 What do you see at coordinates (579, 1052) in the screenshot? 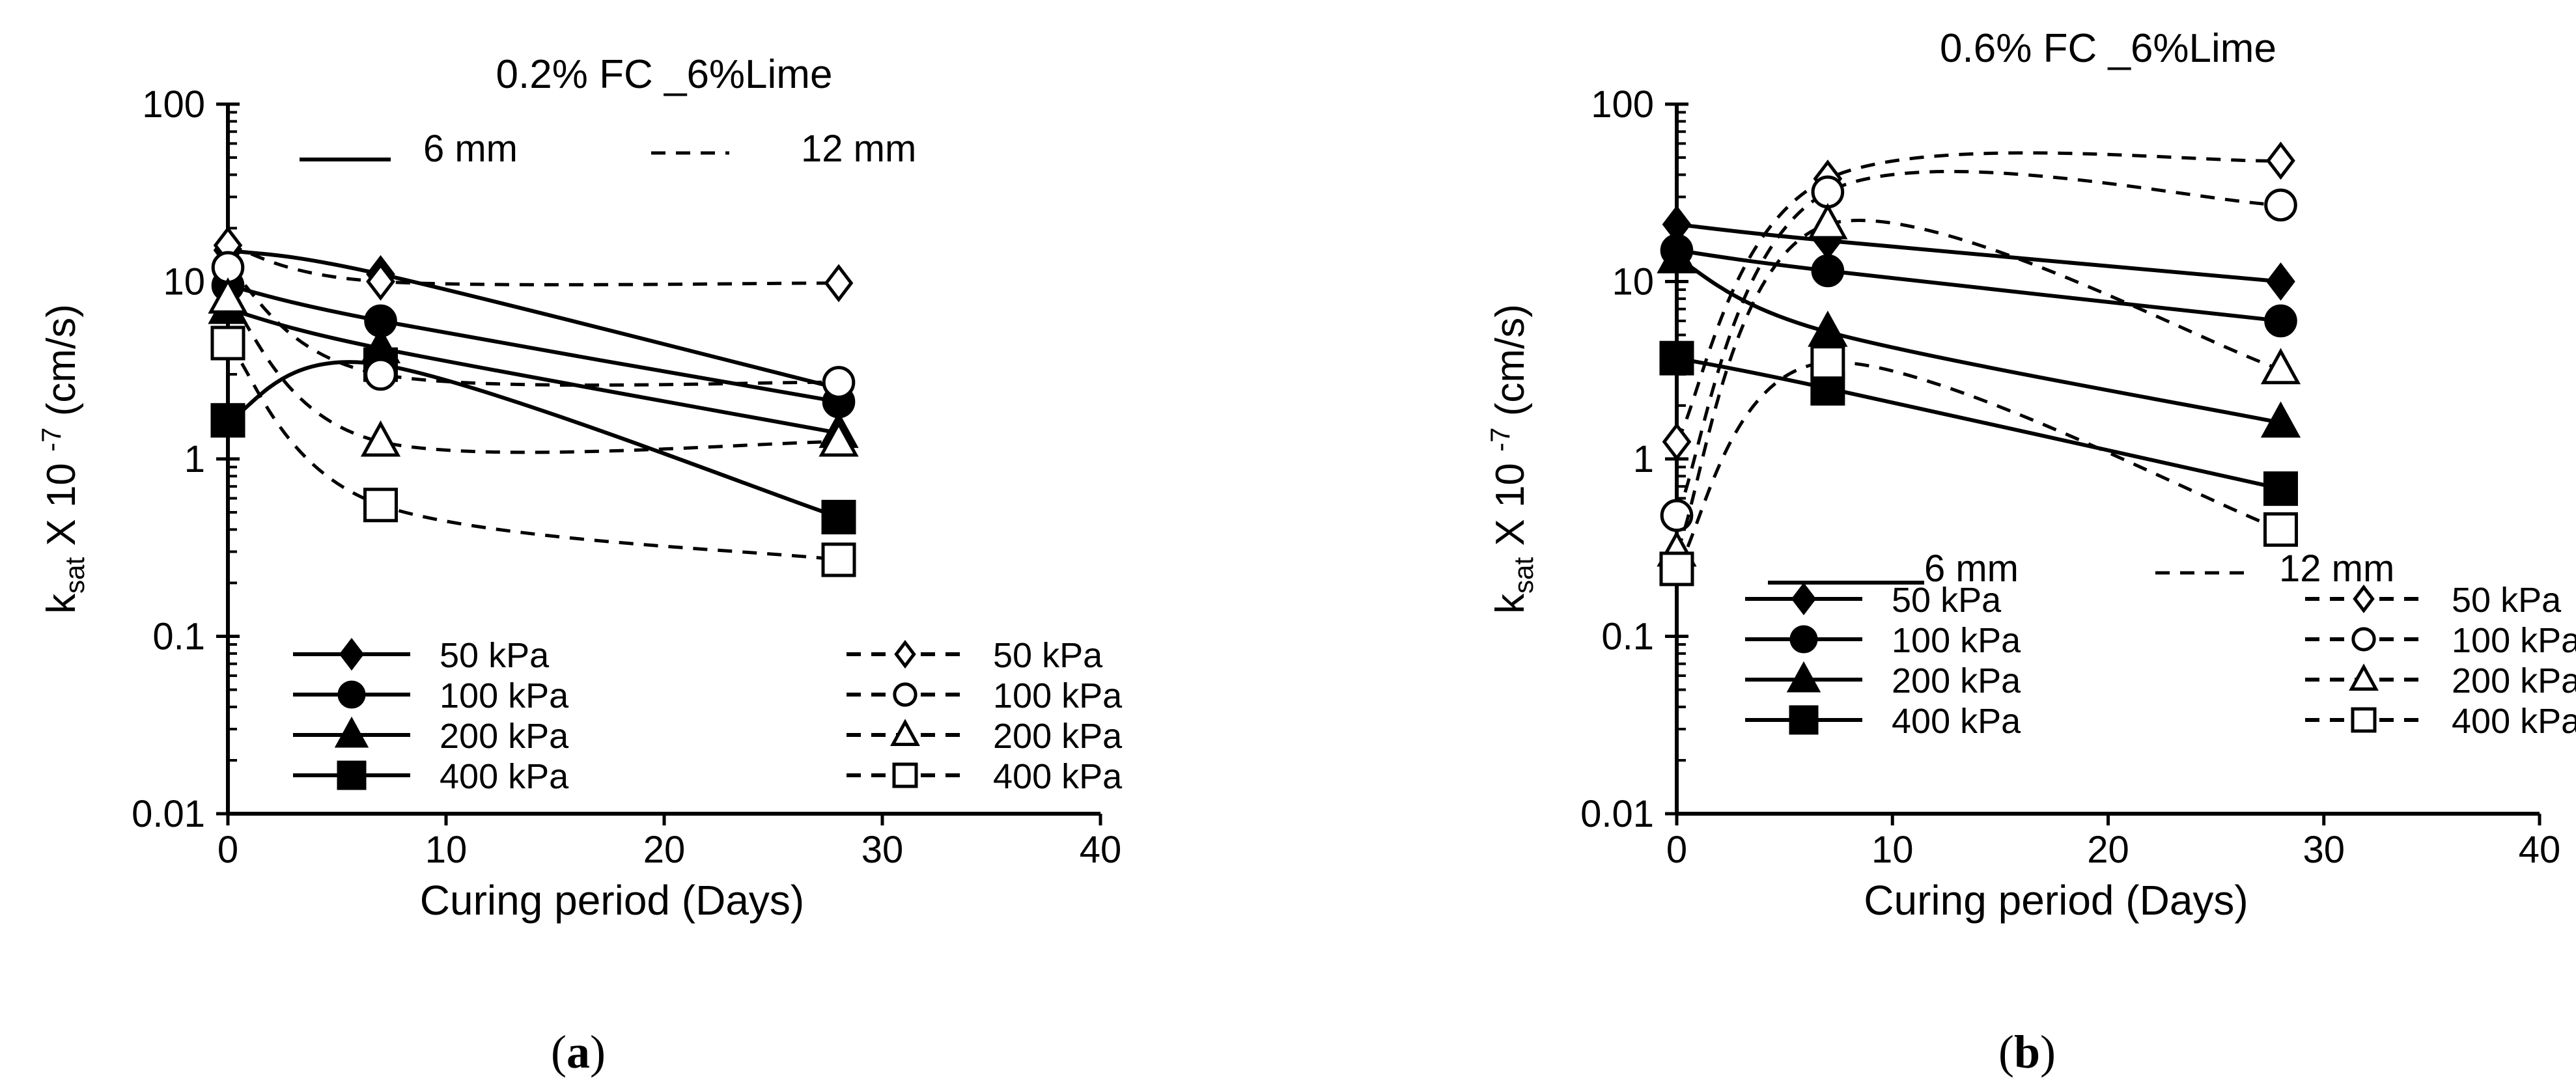
I see `panel-caption: (a)` at bounding box center [579, 1052].